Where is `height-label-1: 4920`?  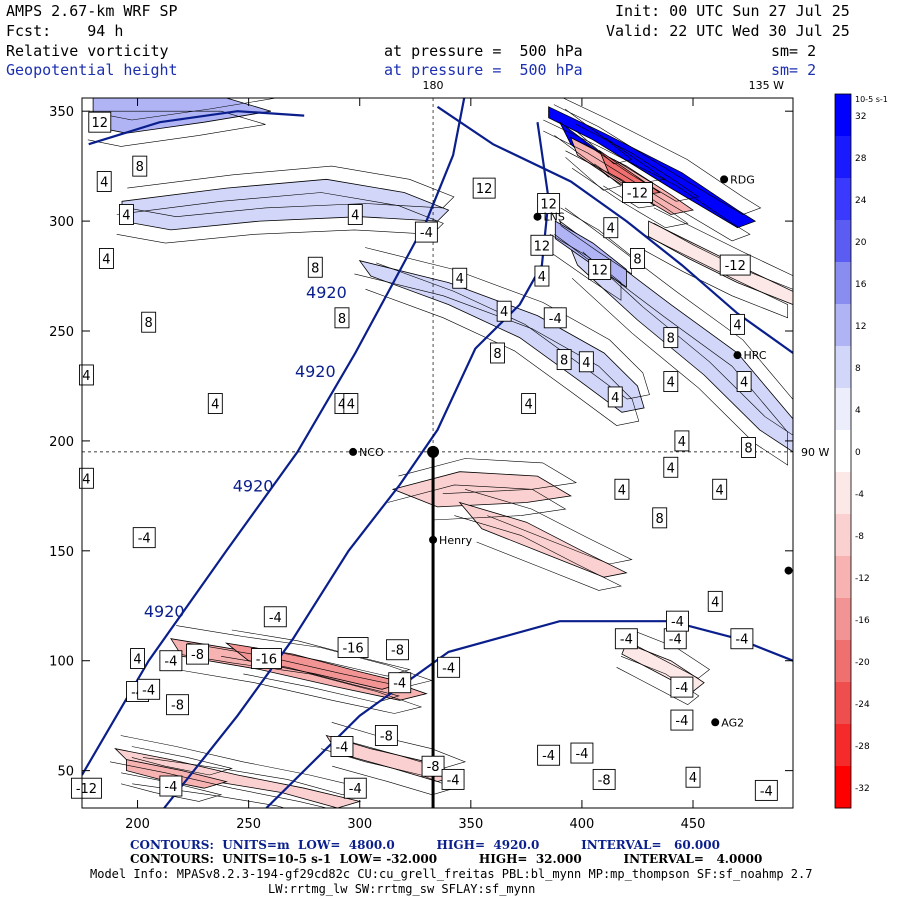 height-label-1: 4920 is located at coordinates (315, 371).